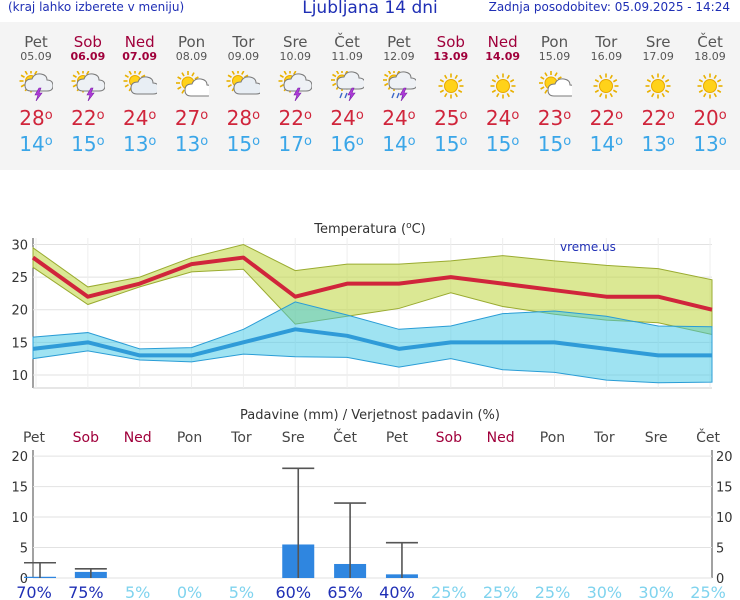 The image size is (740, 600). I want to click on y-tick-label-left: 15, so click(19, 488).